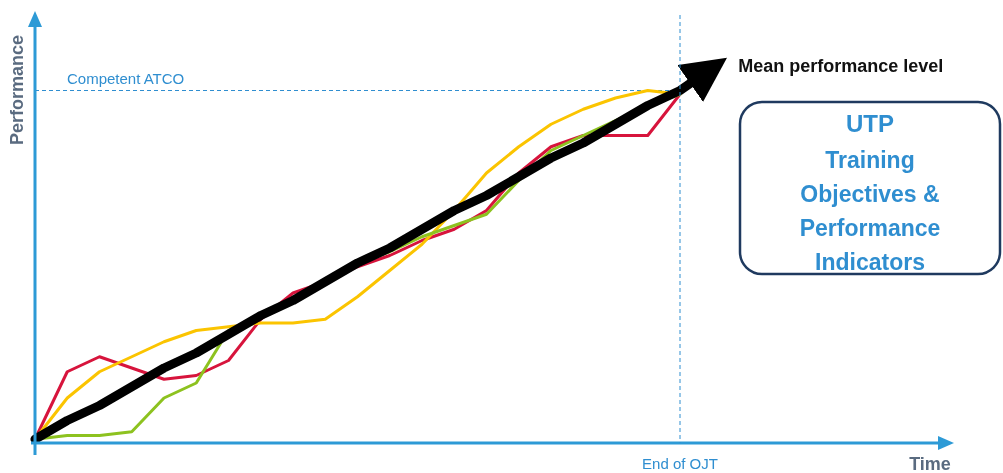 The image size is (1003, 473). I want to click on text: Time, so click(930, 463).